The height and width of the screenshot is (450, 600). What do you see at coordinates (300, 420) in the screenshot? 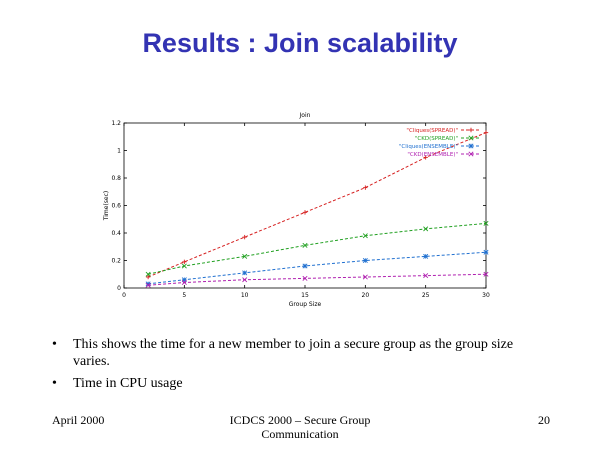
I see `footer-conference-line1: ICDCS 2000 – Secure Group` at bounding box center [300, 420].